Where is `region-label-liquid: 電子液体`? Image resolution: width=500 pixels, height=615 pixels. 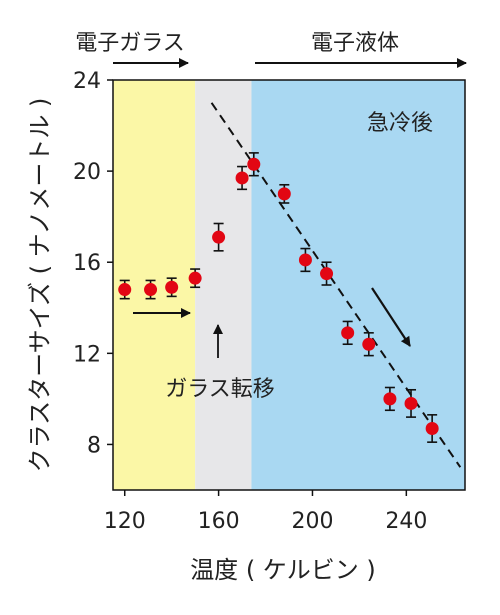
region-label-liquid: 電子液体 is located at coordinates (355, 43).